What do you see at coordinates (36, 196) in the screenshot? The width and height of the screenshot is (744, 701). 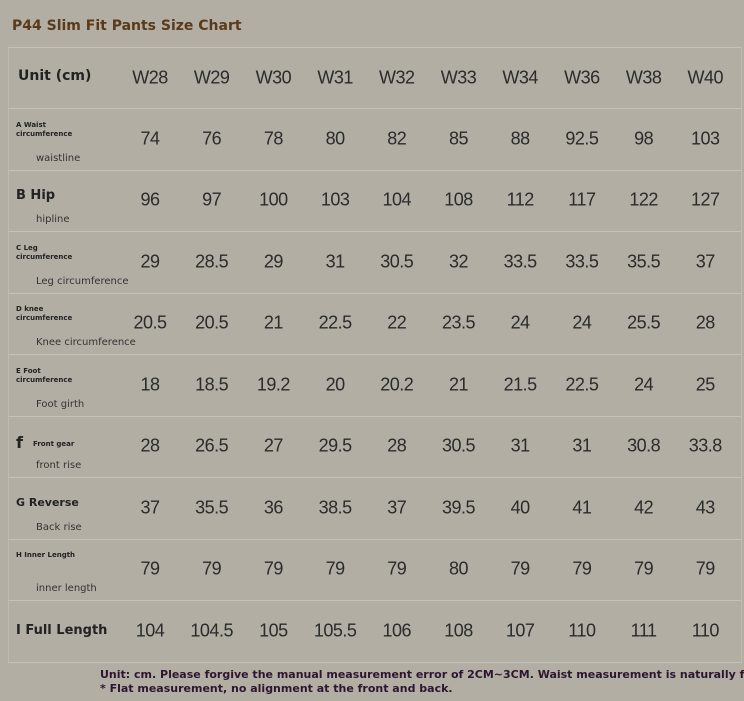 I see `row-label: B Hip` at bounding box center [36, 196].